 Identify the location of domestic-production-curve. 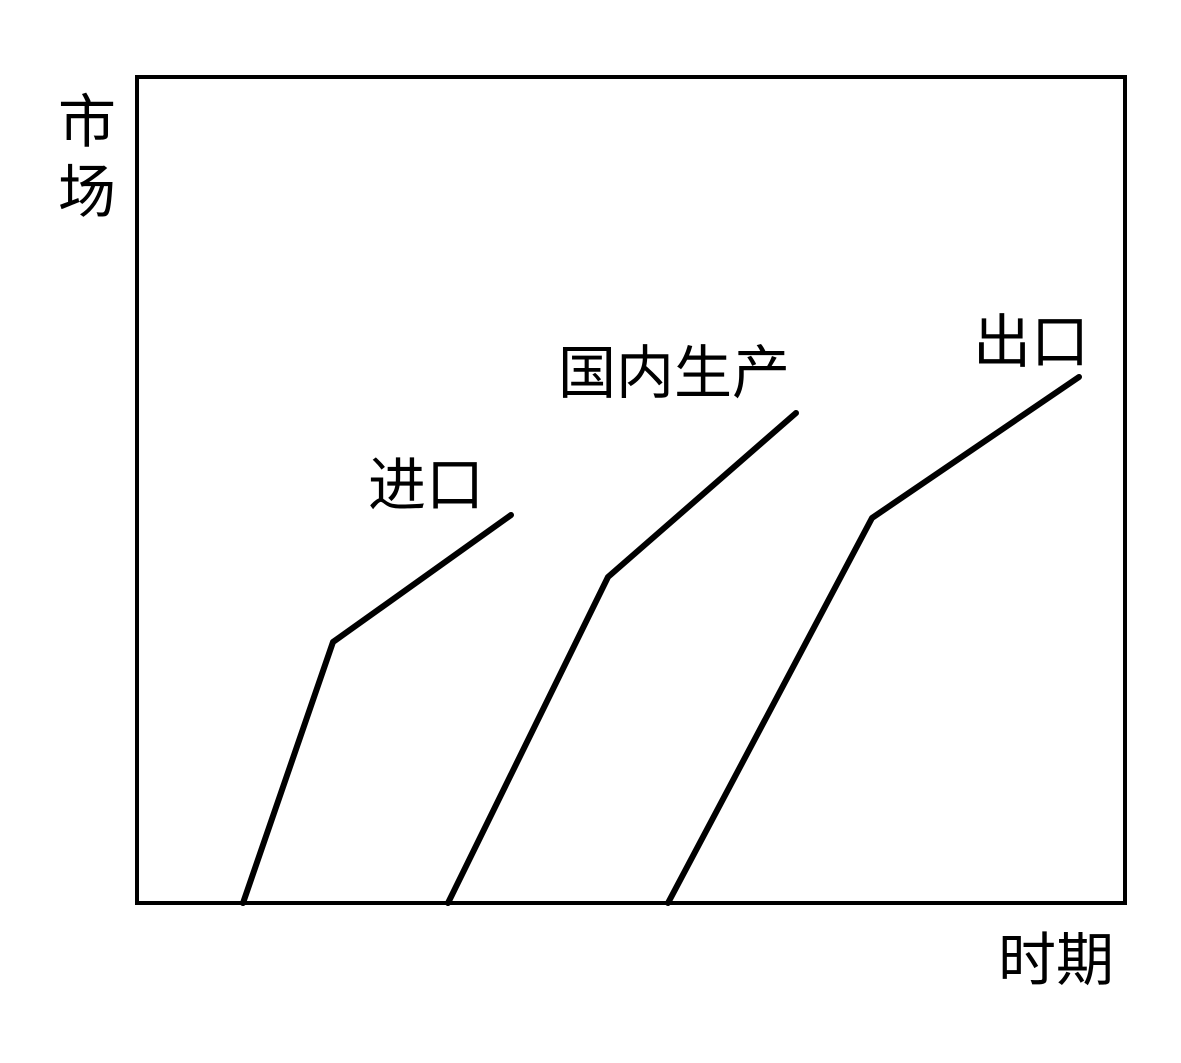
(622, 658).